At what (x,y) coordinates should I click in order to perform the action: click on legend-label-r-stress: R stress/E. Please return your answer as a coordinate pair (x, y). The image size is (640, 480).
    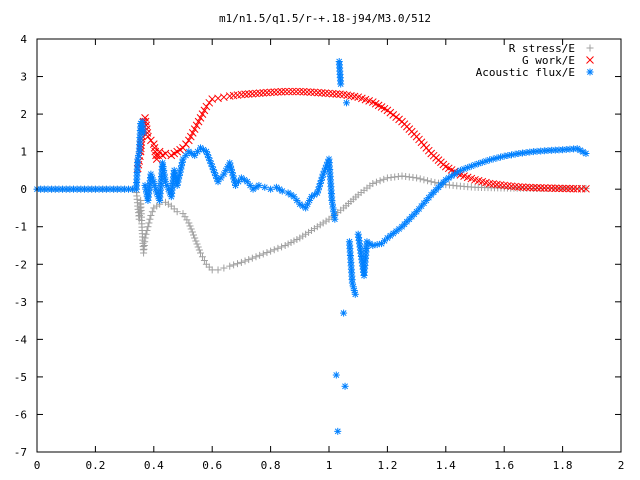
    Looking at the image, I should click on (542, 48).